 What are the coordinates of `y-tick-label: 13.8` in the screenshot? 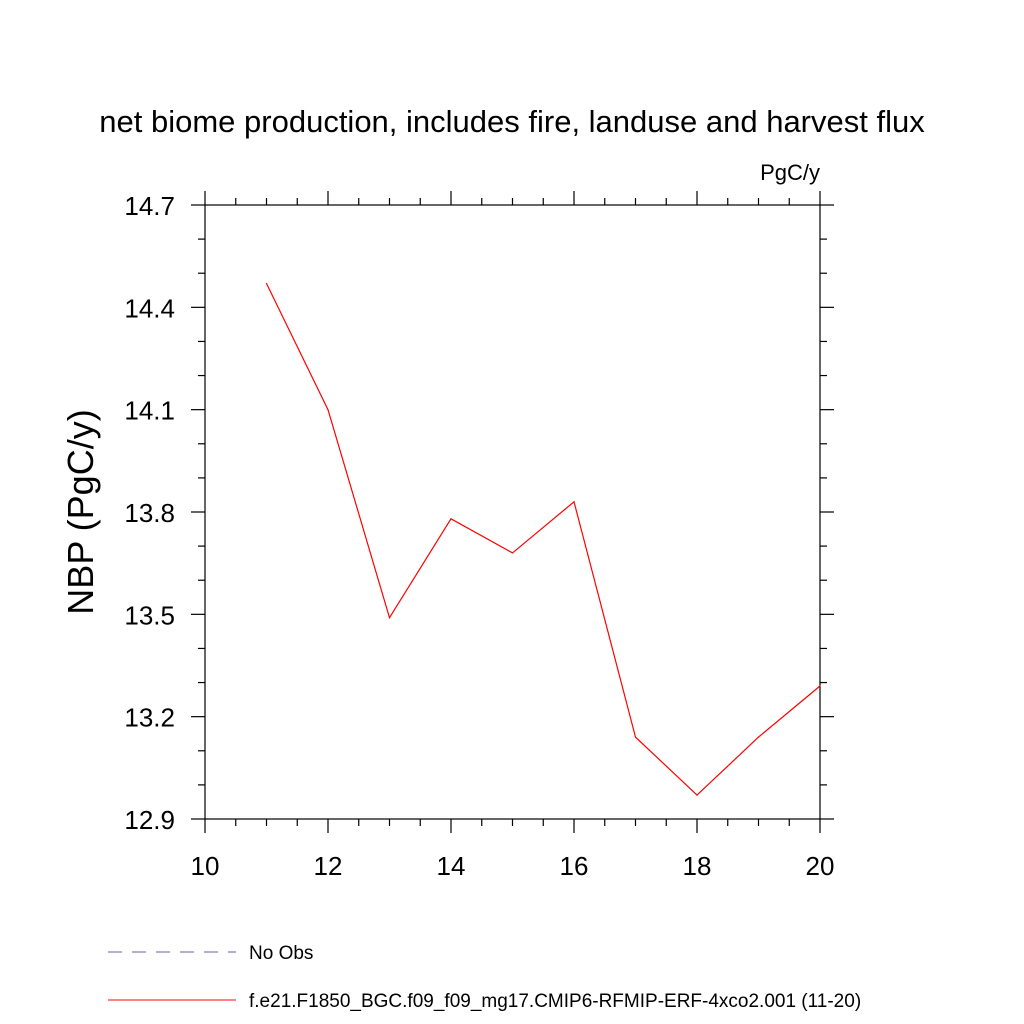 It's located at (149, 513).